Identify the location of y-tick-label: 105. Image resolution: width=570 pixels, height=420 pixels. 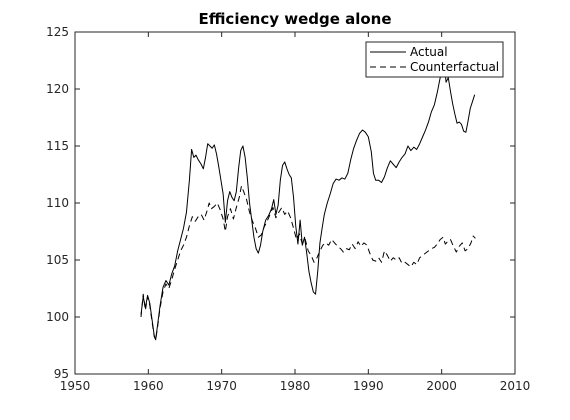
(57, 260).